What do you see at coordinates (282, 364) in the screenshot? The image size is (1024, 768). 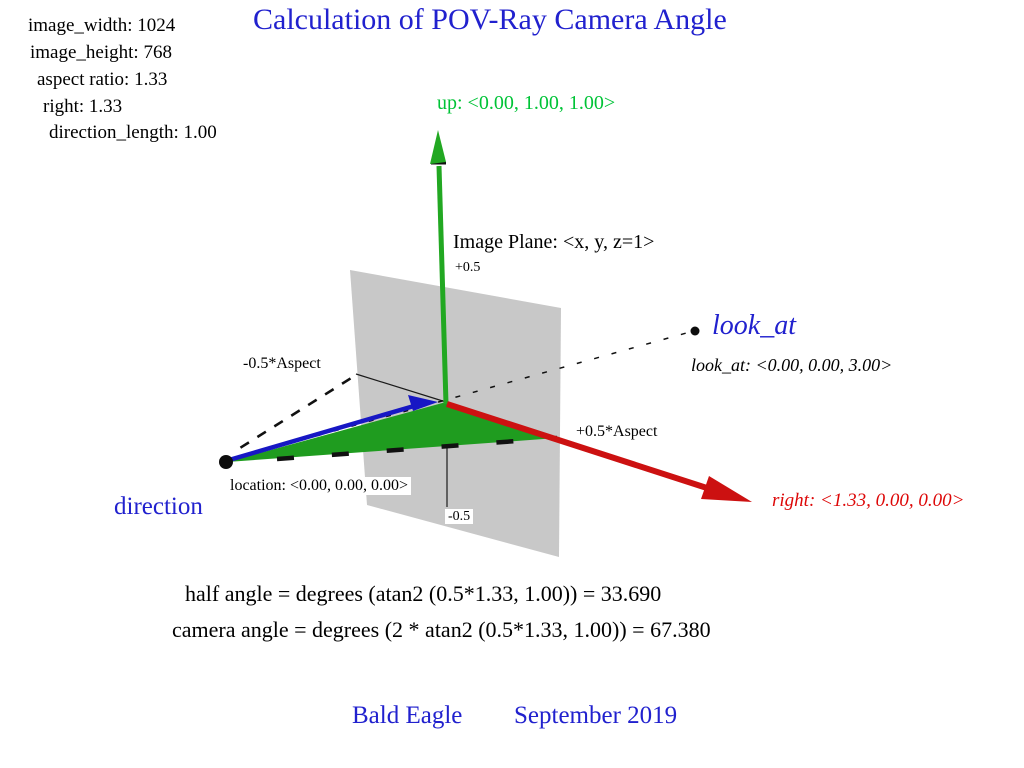 I see `minus-half-aspect-label: -0.5*Aspect` at bounding box center [282, 364].